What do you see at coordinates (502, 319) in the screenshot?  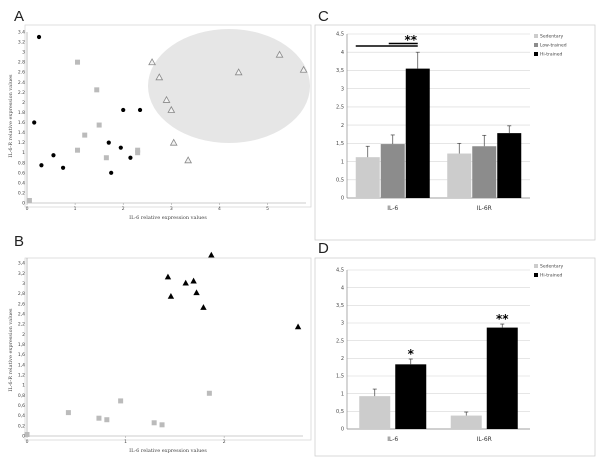 I see `panel-d-significance-label: **` at bounding box center [502, 319].